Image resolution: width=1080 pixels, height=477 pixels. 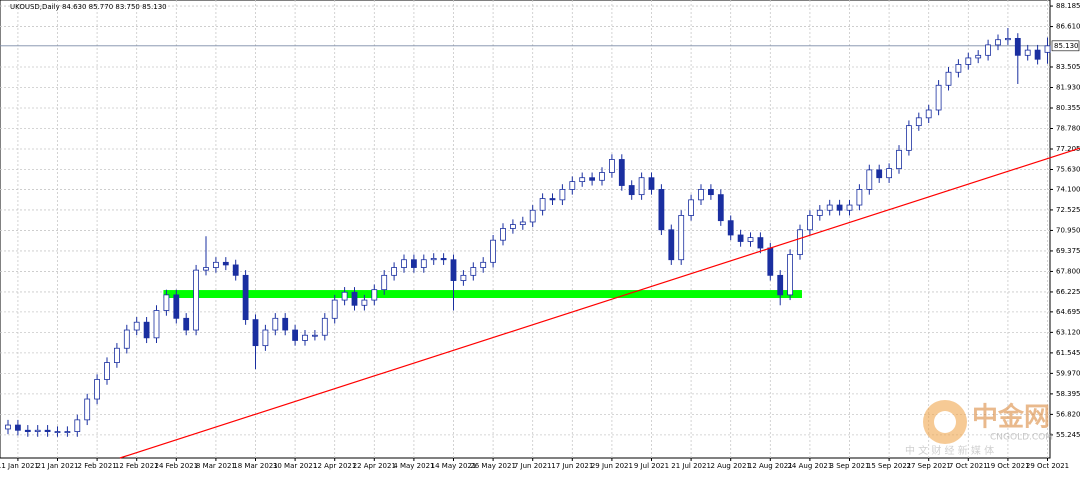 What do you see at coordinates (1068, 67) in the screenshot?
I see `y-tick-label: 83.505` at bounding box center [1068, 67].